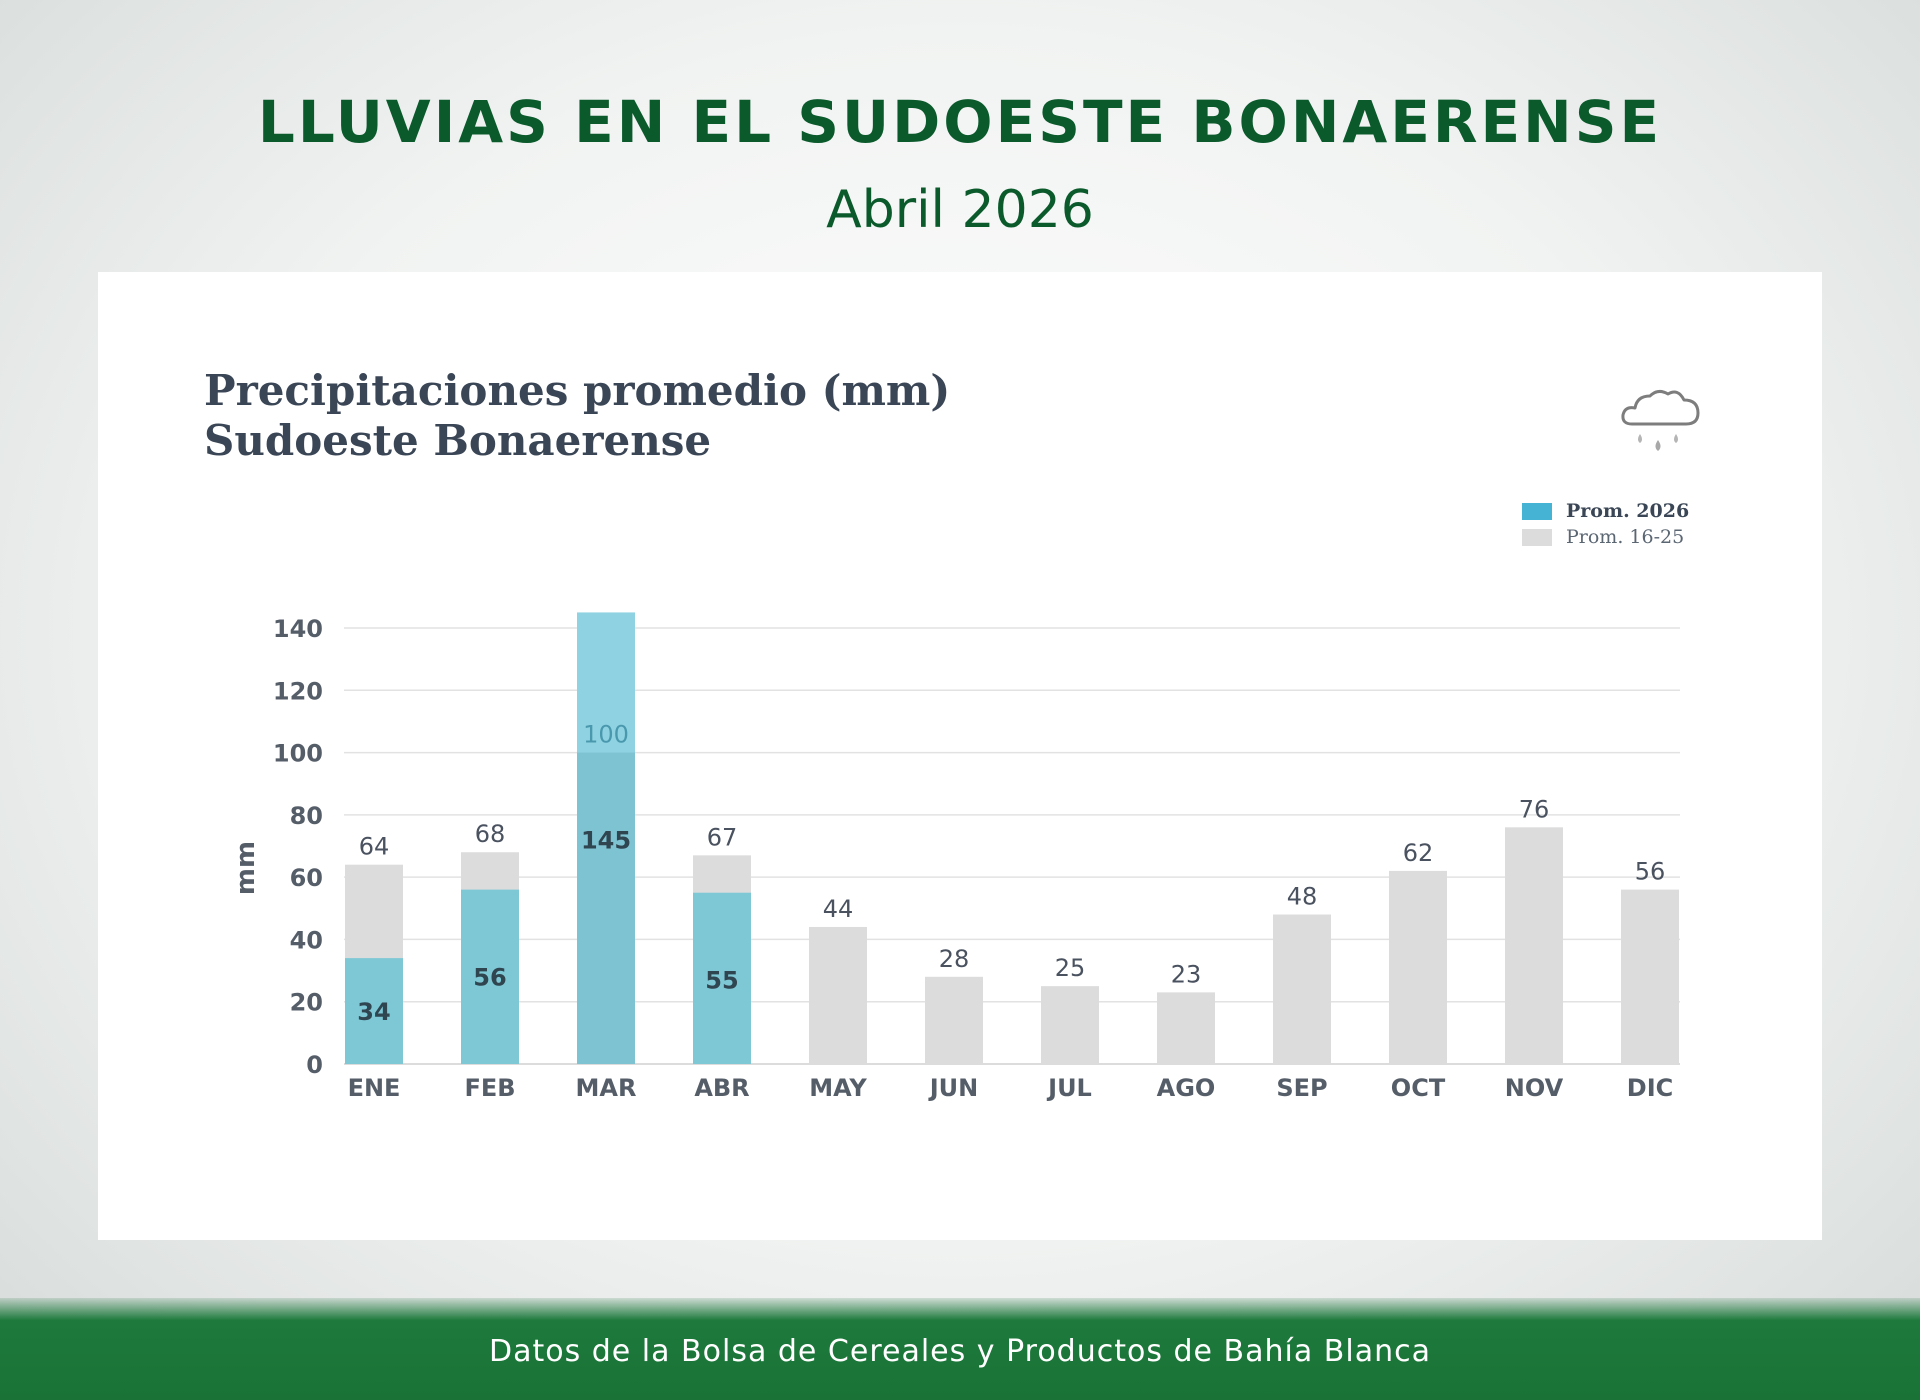 This screenshot has width=1920, height=1400. Describe the element at coordinates (1625, 537) in the screenshot. I see `legend-label-avg: Prom. 16-25` at that location.